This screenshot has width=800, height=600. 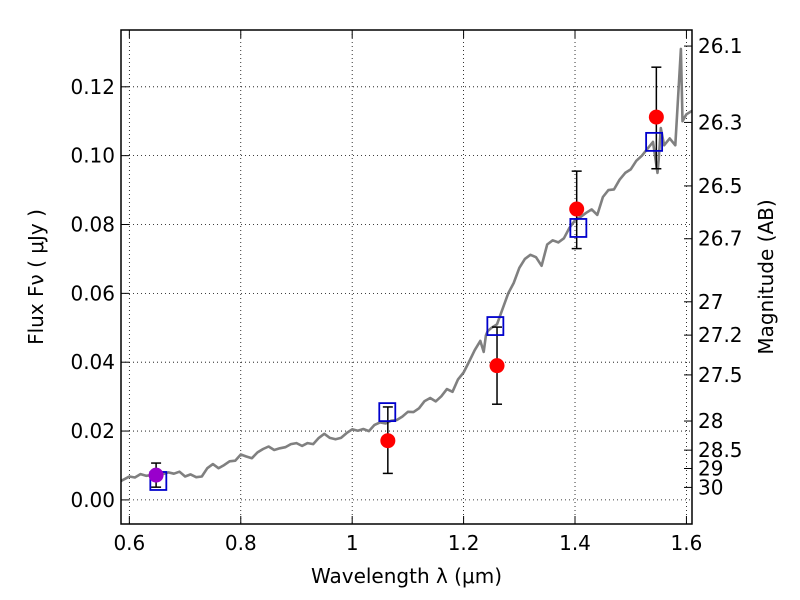 I want to click on y2-tick-label: 27.5, so click(x=720, y=375).